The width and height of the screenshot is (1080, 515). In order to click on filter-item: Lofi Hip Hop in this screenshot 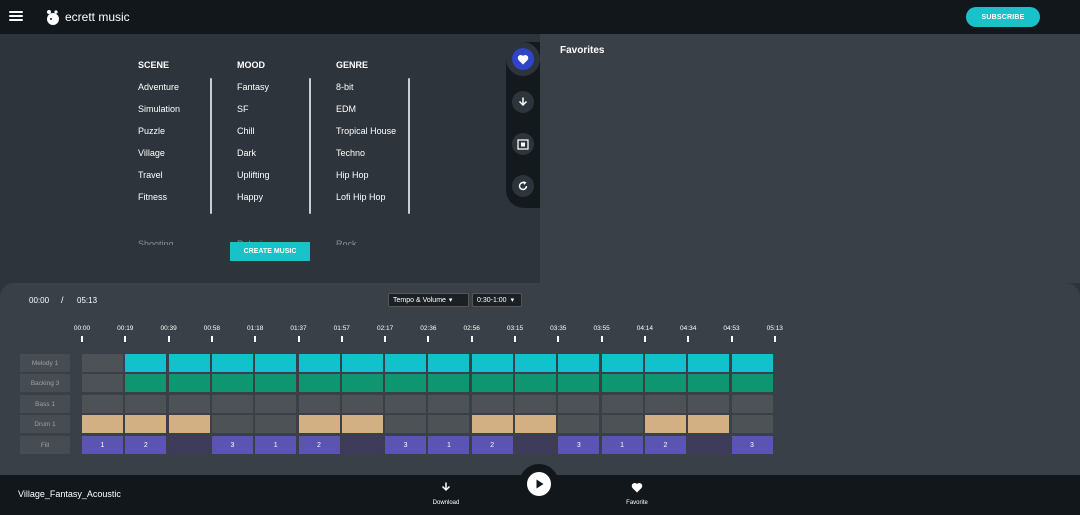, I will do `click(361, 197)`.